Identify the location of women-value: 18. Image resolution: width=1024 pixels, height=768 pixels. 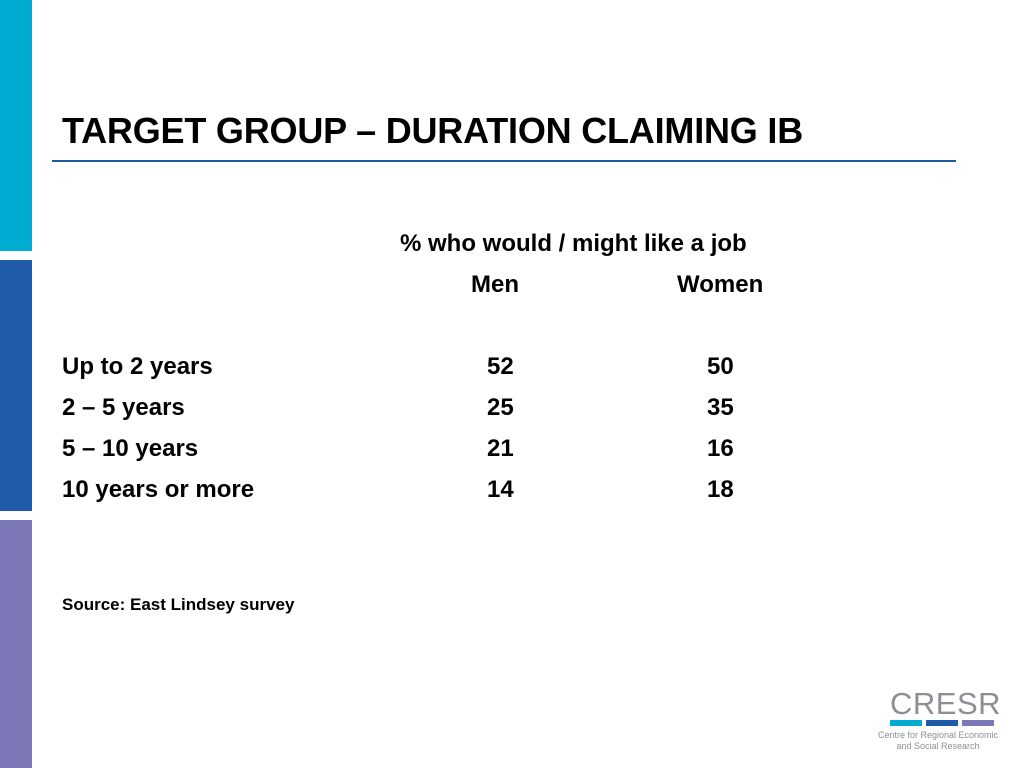
(720, 489).